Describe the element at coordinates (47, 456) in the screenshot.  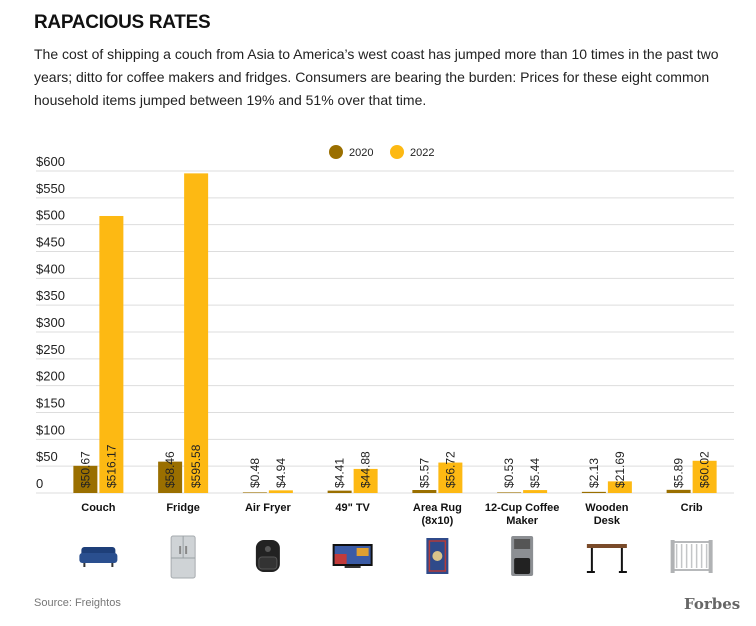
I see `y-tick-label: $50` at that location.